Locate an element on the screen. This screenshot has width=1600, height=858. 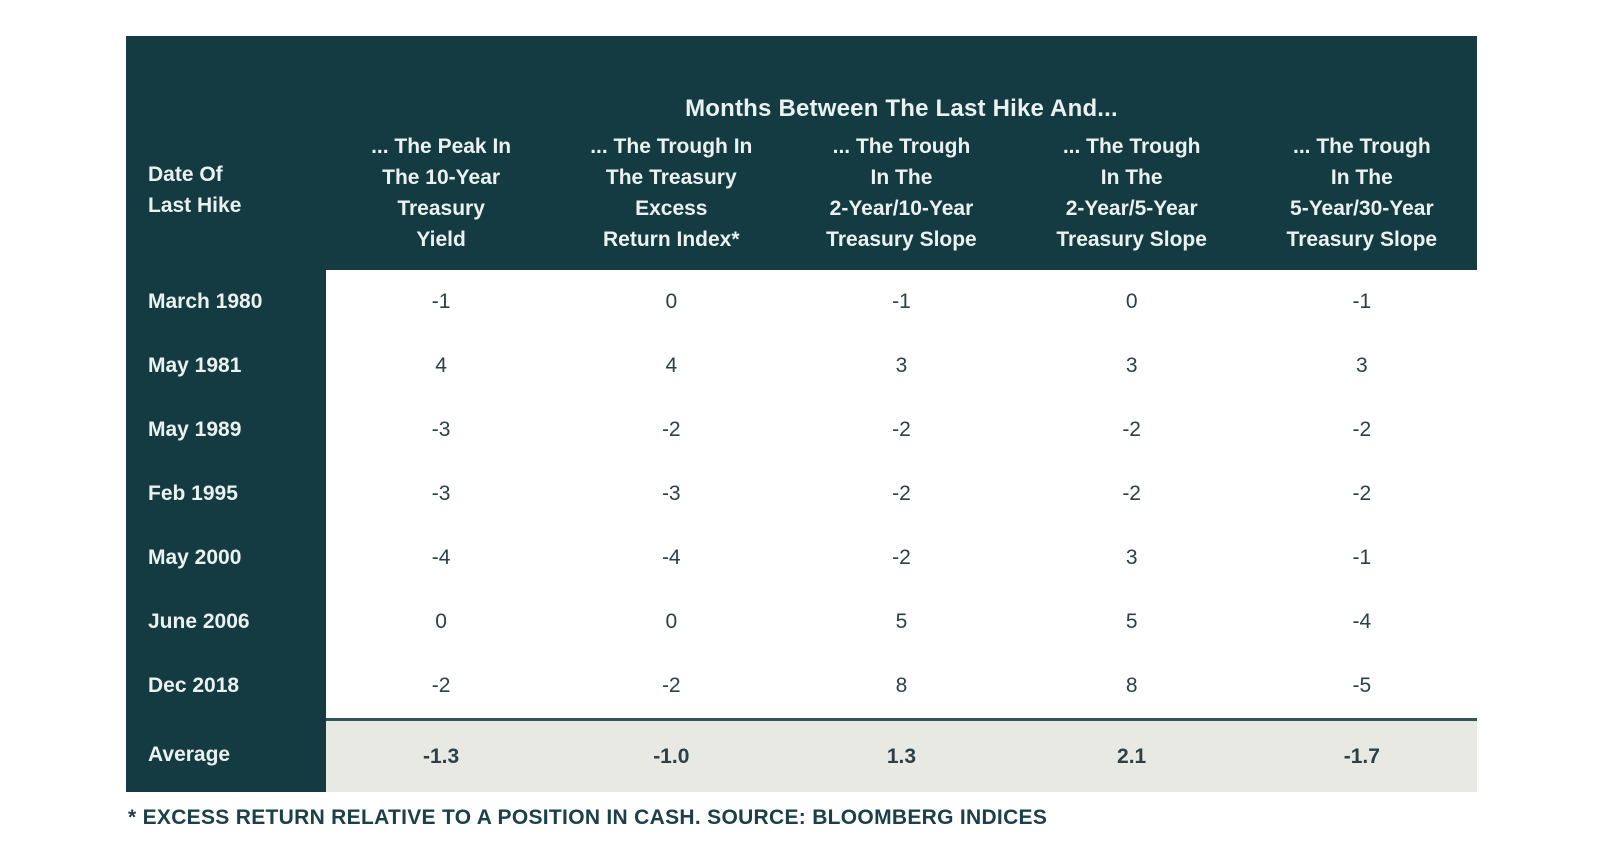
row-label: Dec 2018 is located at coordinates (226, 686).